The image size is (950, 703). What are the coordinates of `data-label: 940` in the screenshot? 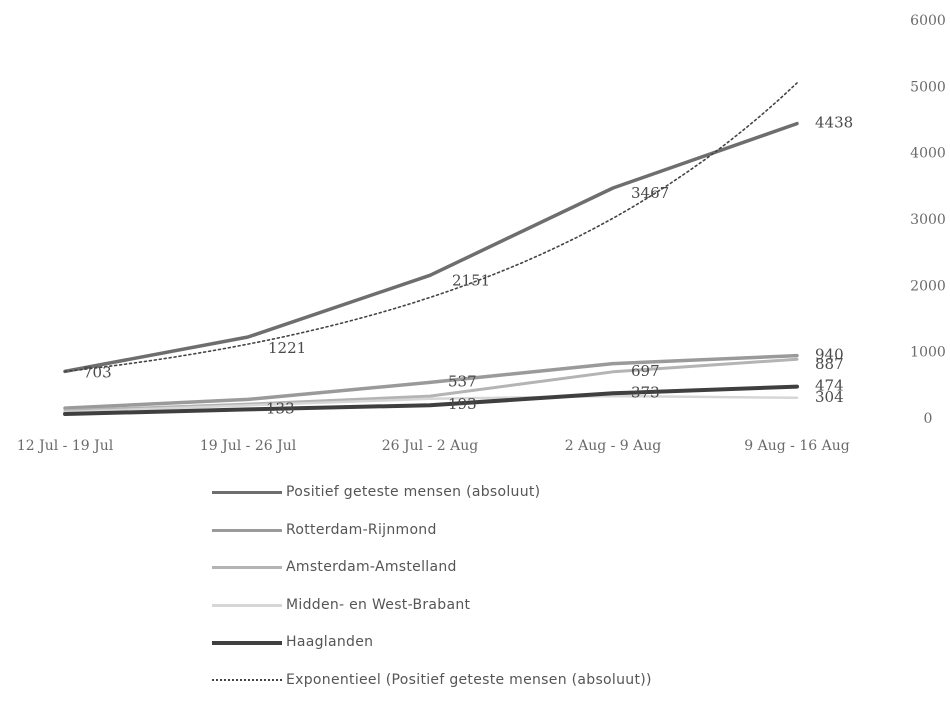 It's located at (829, 355).